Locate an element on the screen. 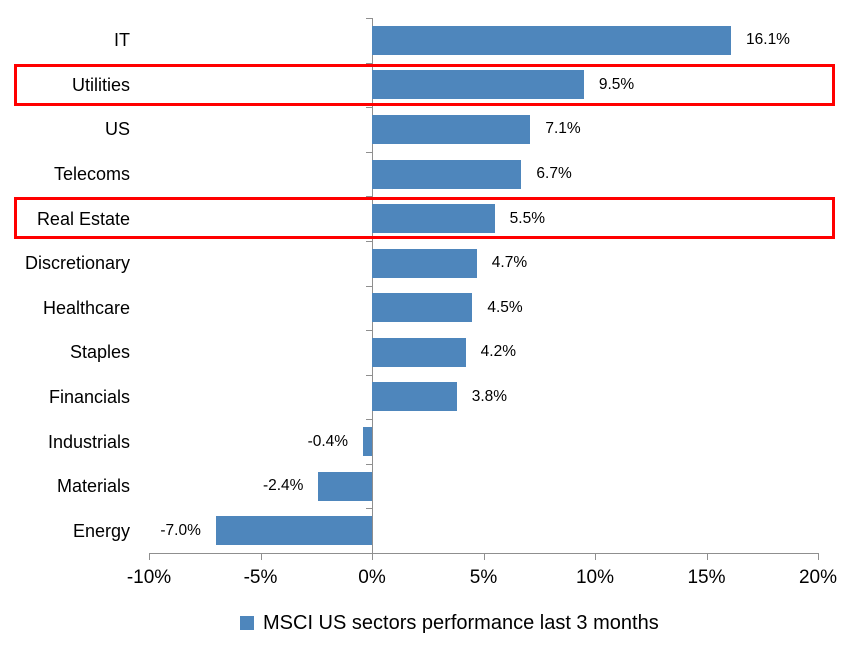  value-label: 9.5% is located at coordinates (616, 84).